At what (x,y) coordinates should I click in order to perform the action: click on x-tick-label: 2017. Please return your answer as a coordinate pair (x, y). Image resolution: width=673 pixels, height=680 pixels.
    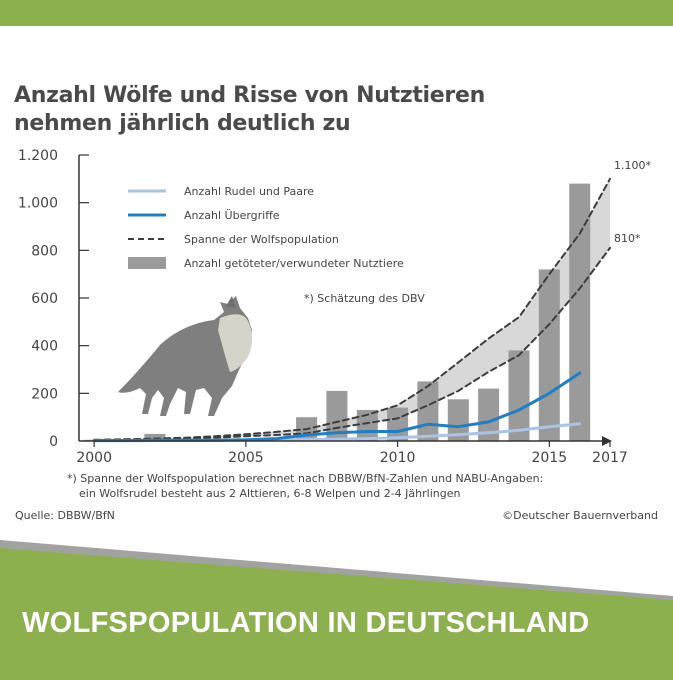
    Looking at the image, I should click on (610, 458).